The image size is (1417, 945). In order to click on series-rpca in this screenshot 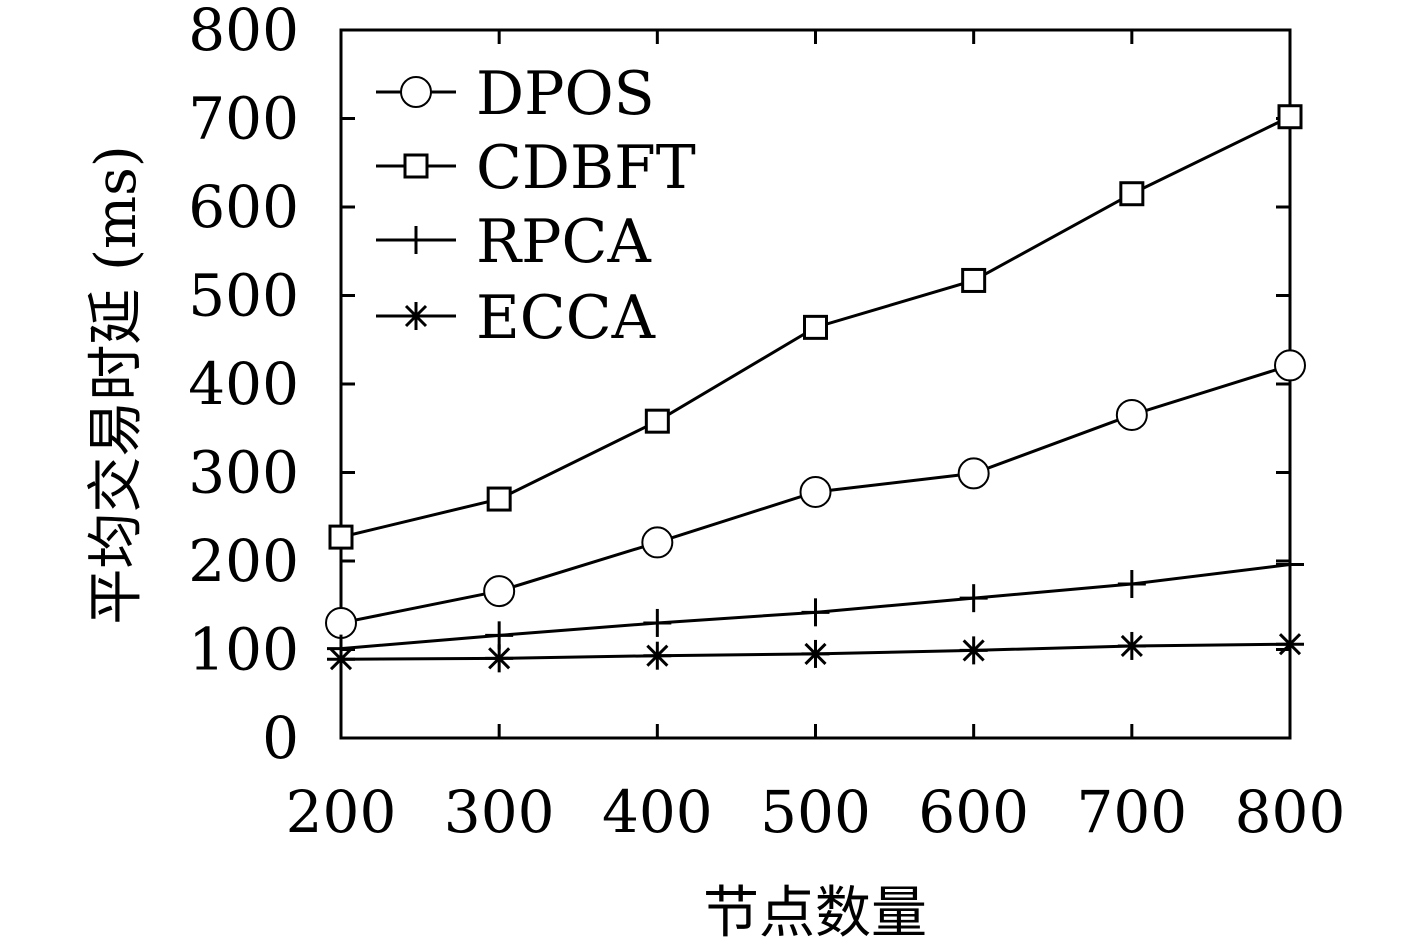, I will do `click(815, 606)`.